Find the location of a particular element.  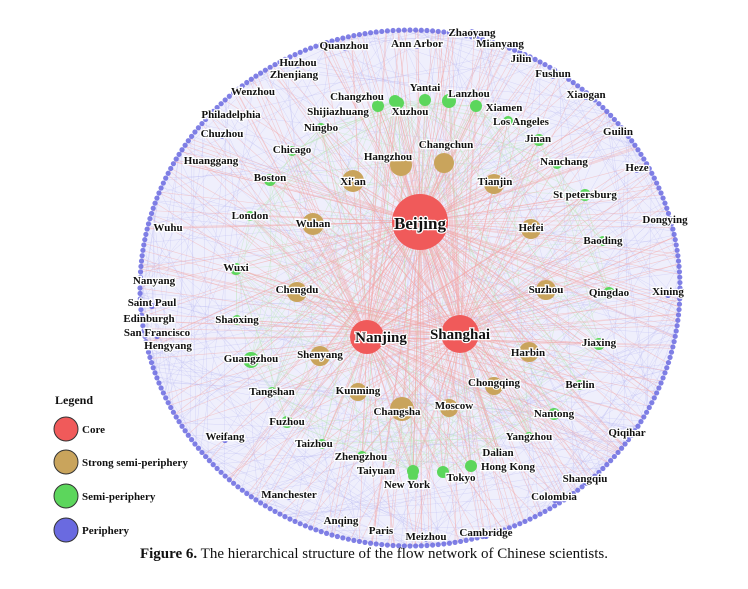

label-ningbo: Ningbo is located at coordinates (321, 128).